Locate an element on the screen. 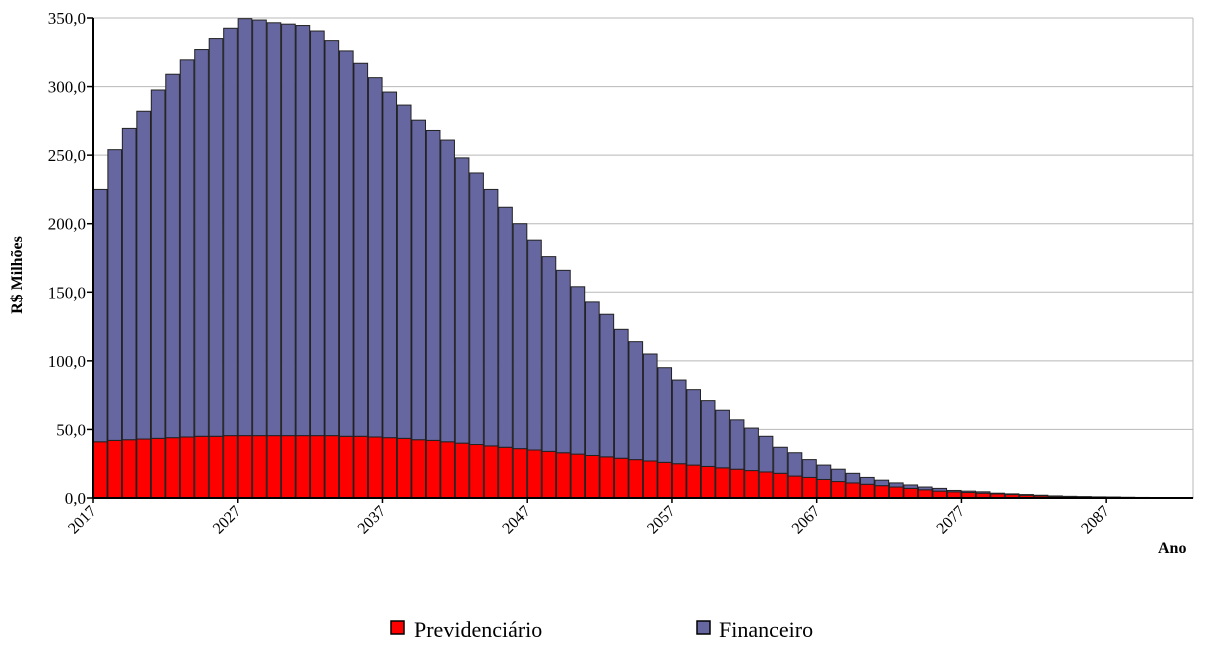 Image resolution: width=1206 pixels, height=649 pixels. x-tick-label: 2067 is located at coordinates (806, 520).